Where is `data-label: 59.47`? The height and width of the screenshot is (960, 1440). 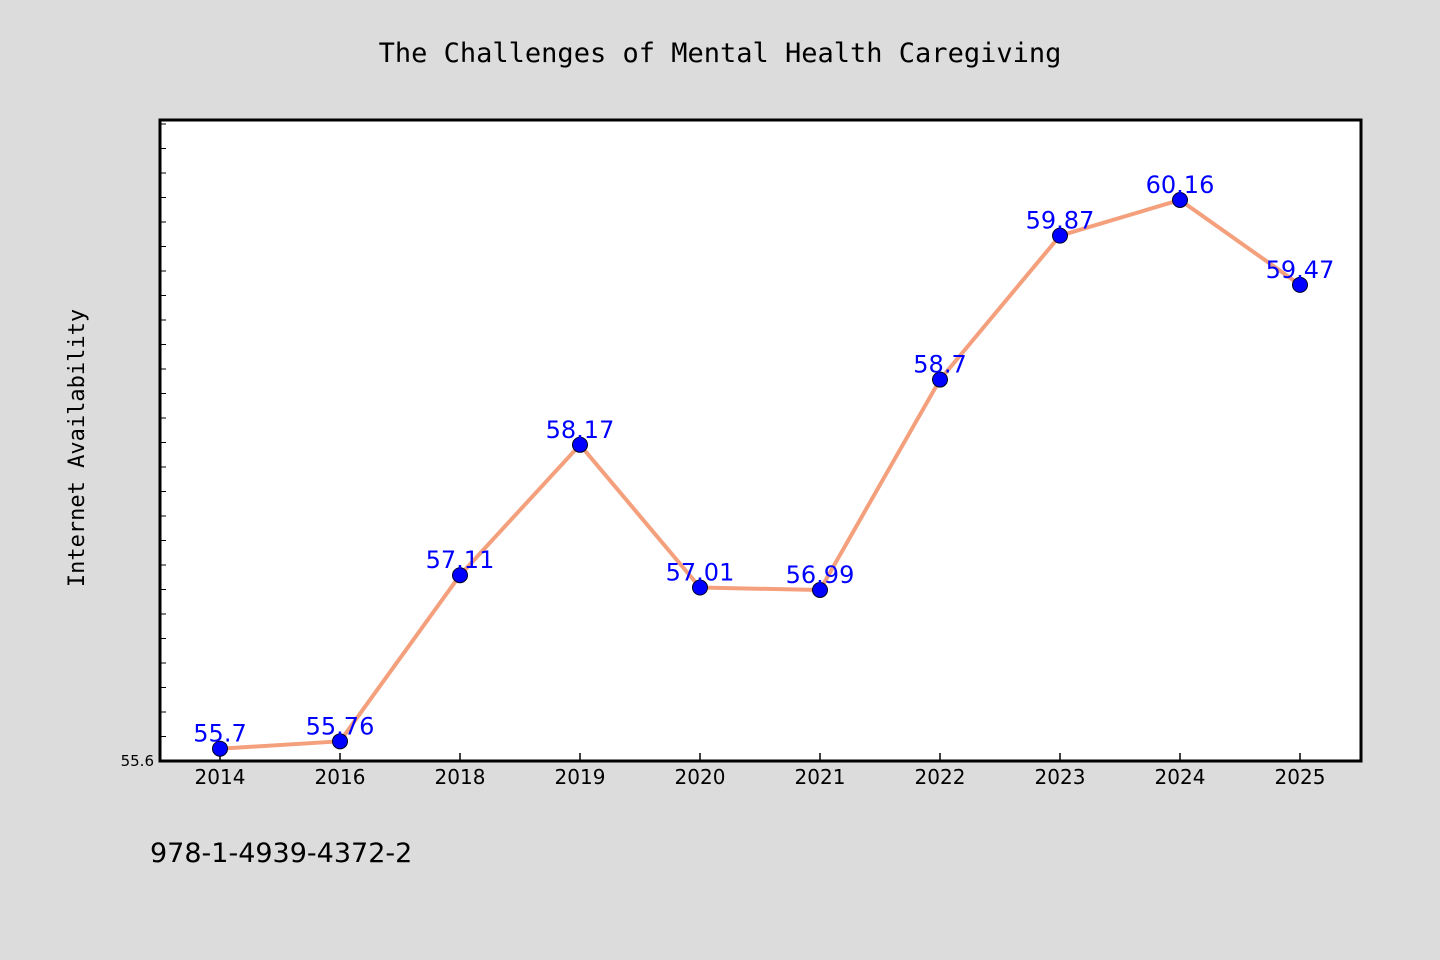
data-label: 59.47 is located at coordinates (1300, 270).